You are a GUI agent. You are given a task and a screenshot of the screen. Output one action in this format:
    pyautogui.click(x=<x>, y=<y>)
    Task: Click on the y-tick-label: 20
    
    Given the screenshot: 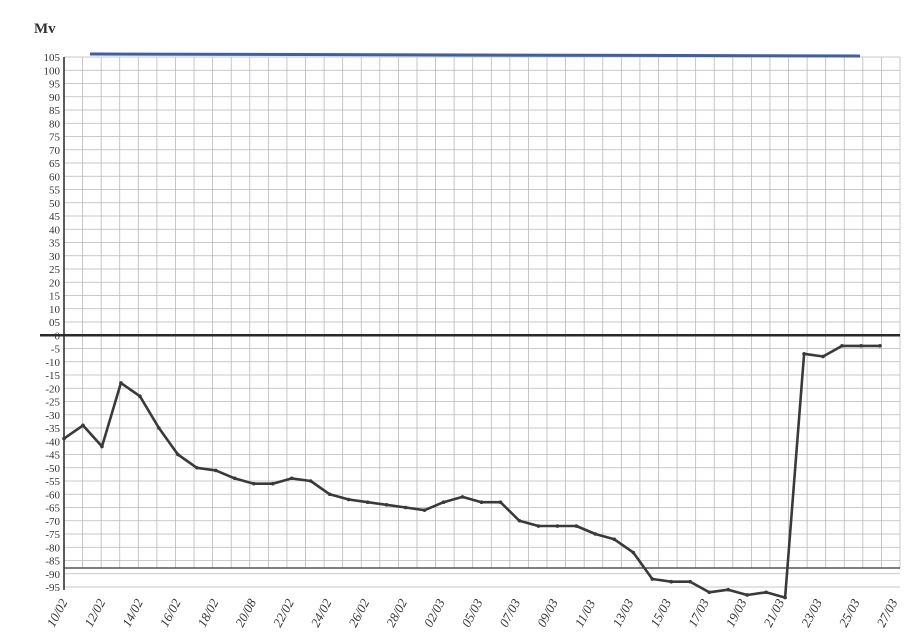 What is the action you would take?
    pyautogui.click(x=55, y=283)
    